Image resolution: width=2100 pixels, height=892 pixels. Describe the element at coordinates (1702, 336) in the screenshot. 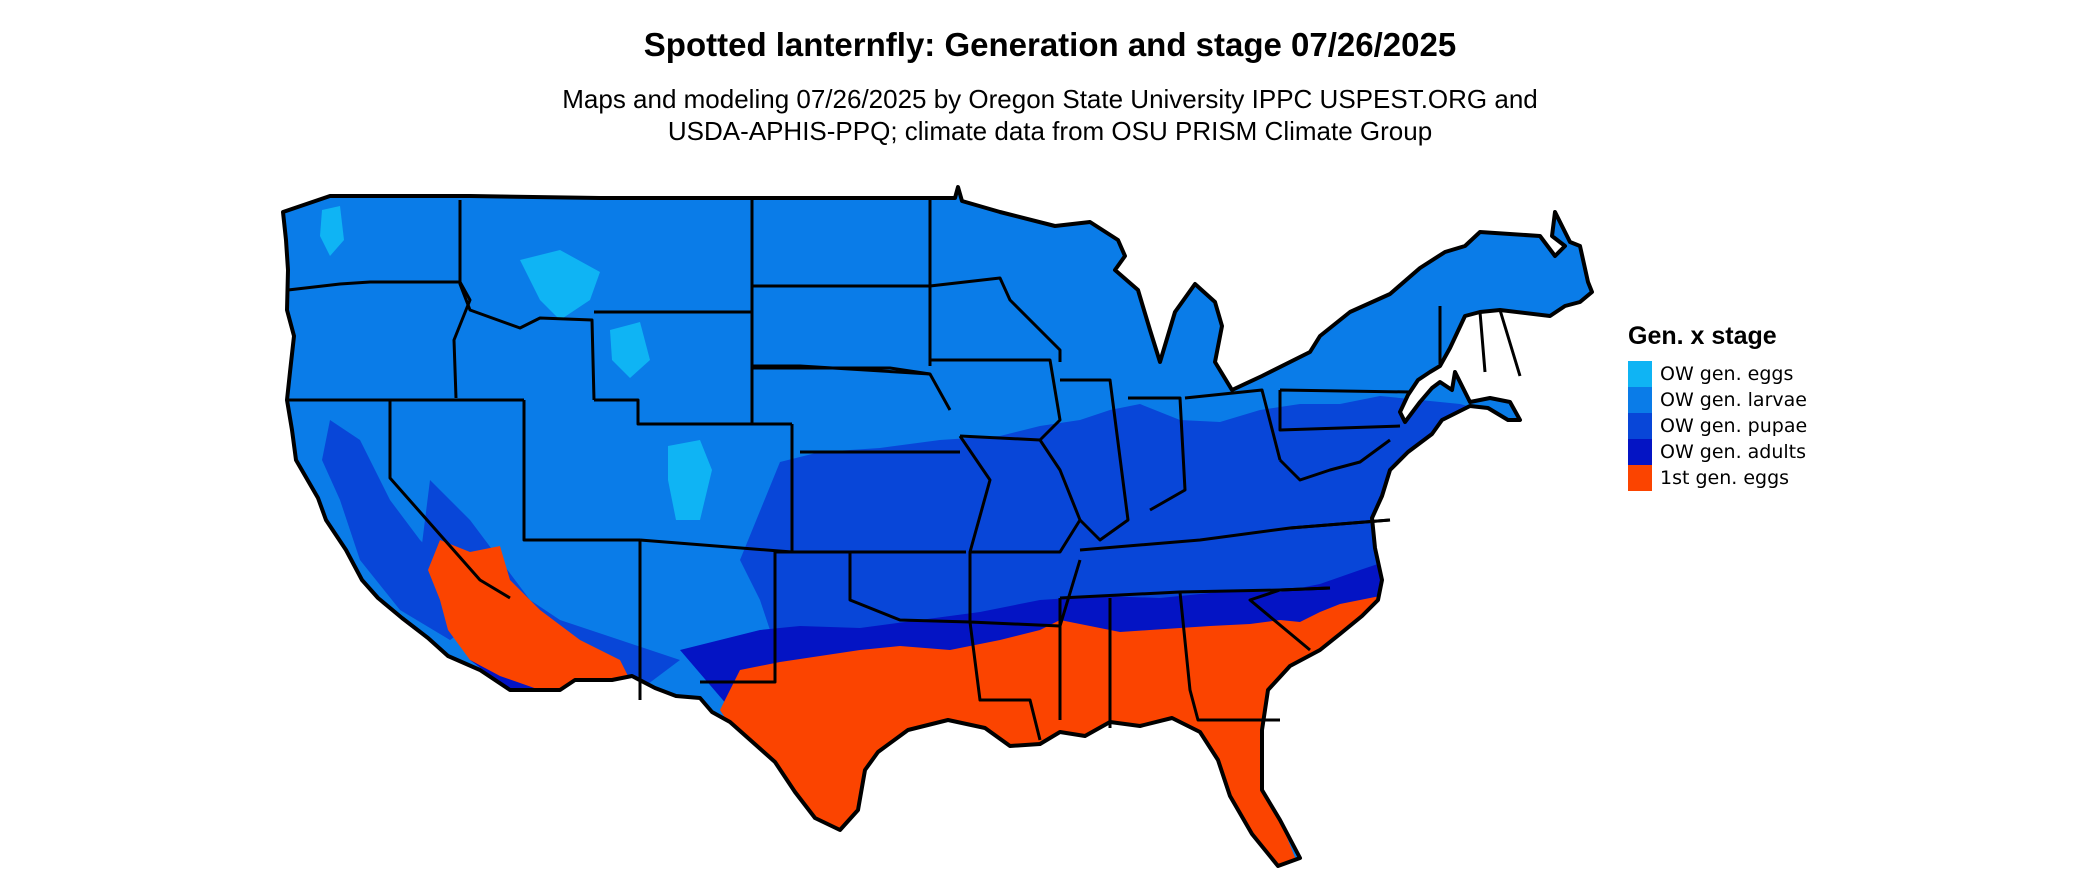

I see `legend-title: Gen. x stage` at that location.